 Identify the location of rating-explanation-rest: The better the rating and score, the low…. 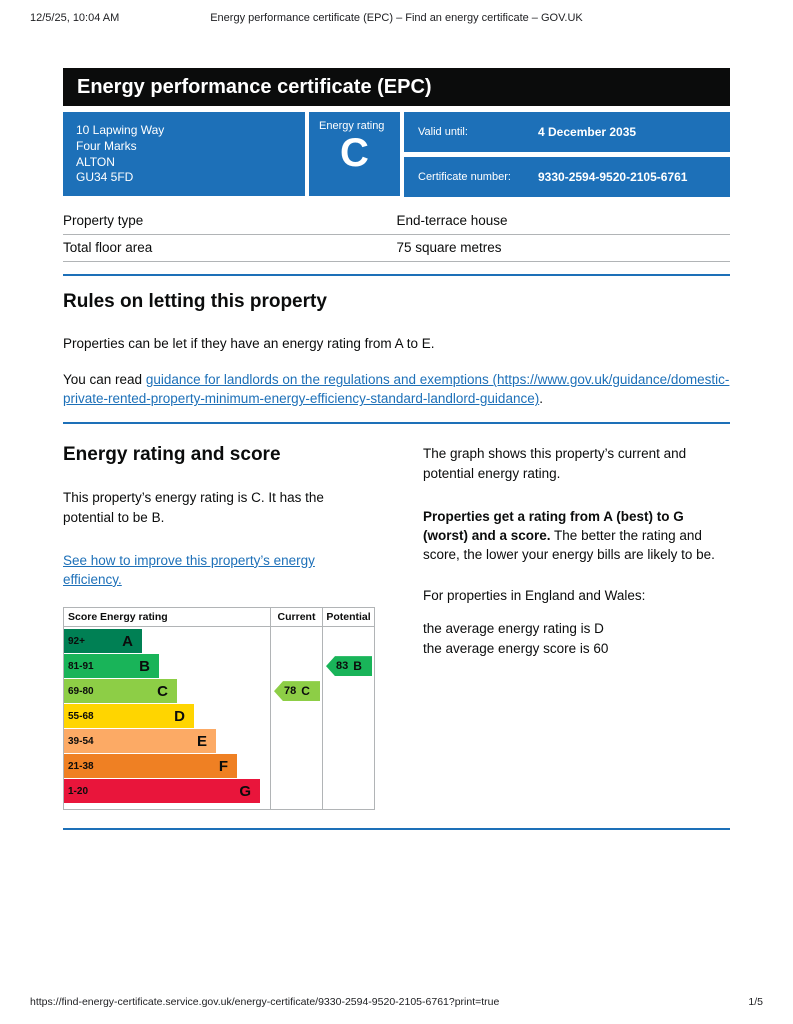
(569, 545).